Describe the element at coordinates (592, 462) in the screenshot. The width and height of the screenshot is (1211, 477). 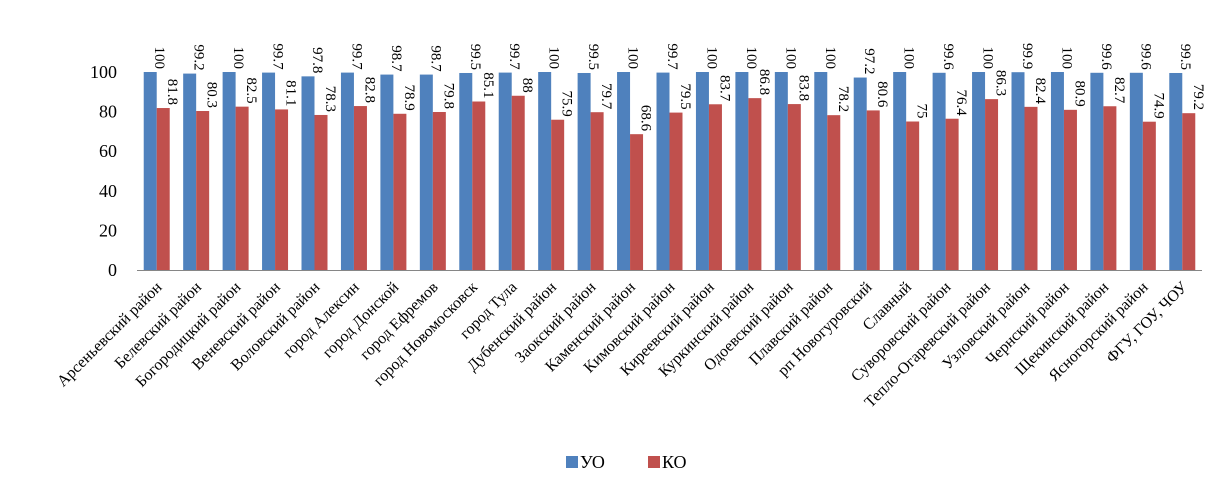
I see `legend-label-uo: УО` at that location.